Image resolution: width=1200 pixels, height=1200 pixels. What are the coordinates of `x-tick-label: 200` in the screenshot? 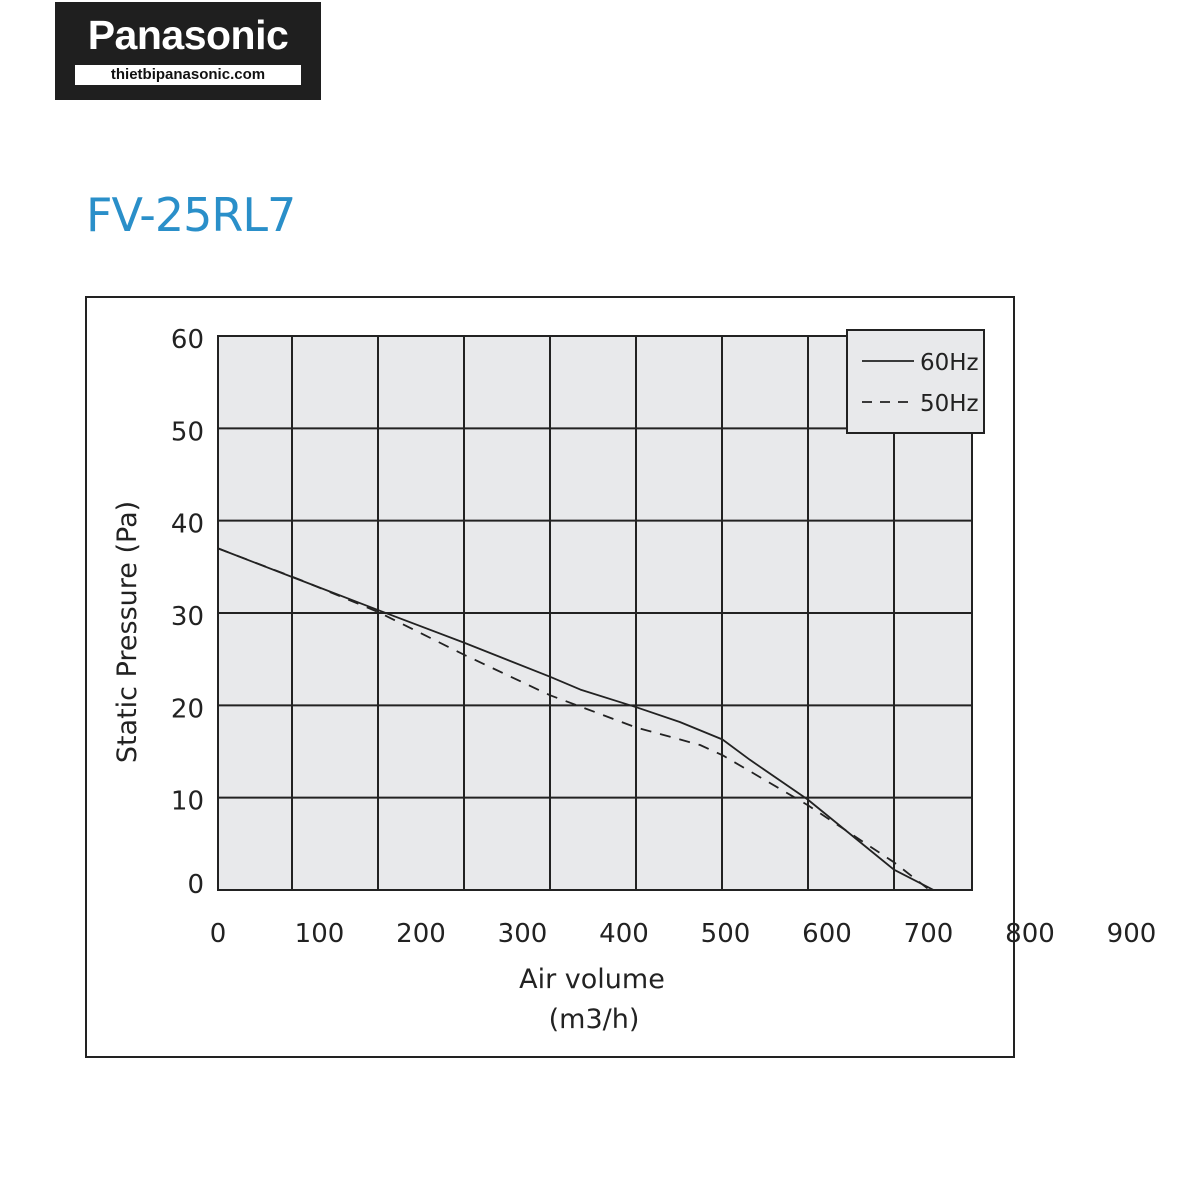 It's located at (421, 934).